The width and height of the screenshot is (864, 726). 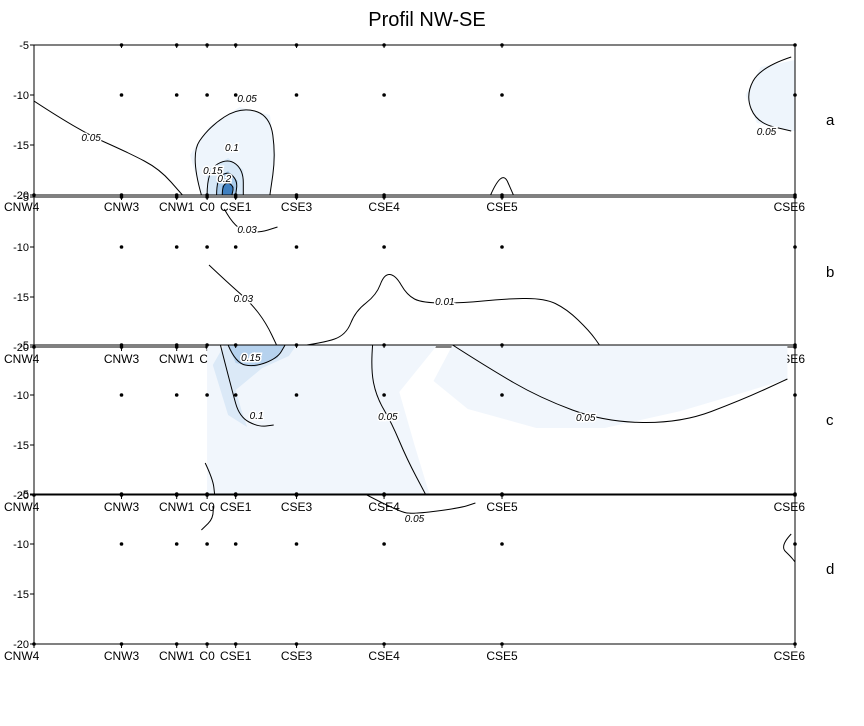 I want to click on station-label: CSE3, so click(x=297, y=207).